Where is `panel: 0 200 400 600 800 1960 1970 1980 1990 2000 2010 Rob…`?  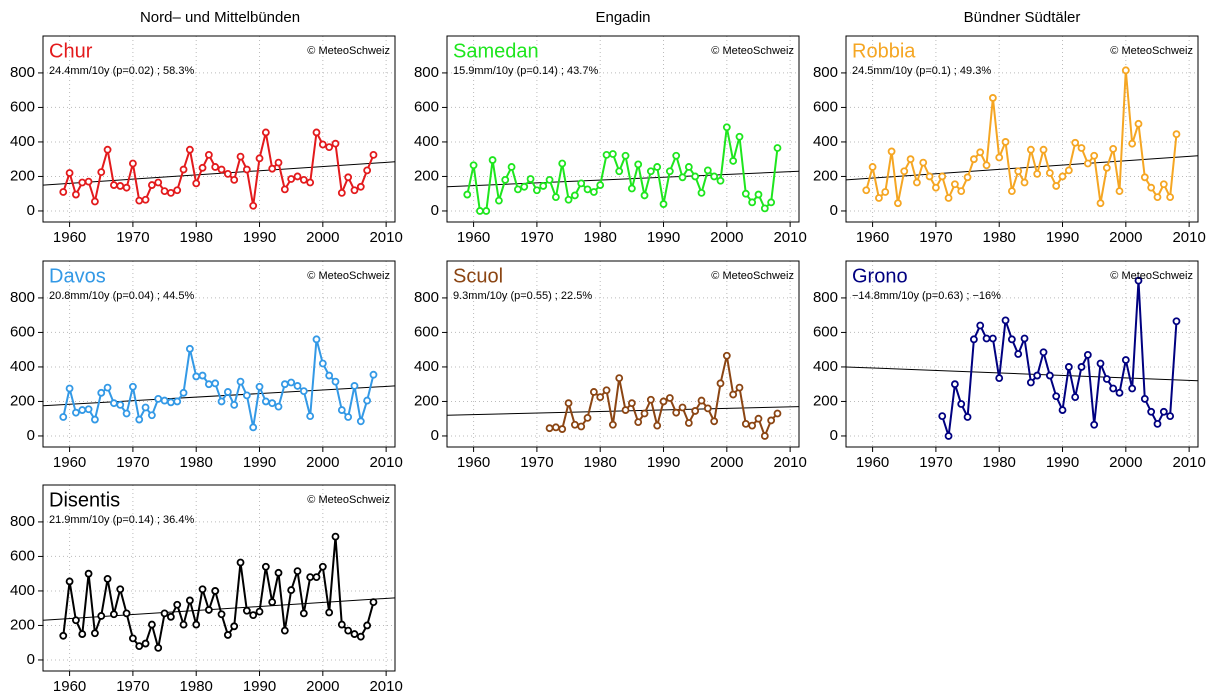 panel: 0 200 400 600 800 1960 1970 1980 1990 2000 2010 Rob… is located at coordinates (1009, 140).